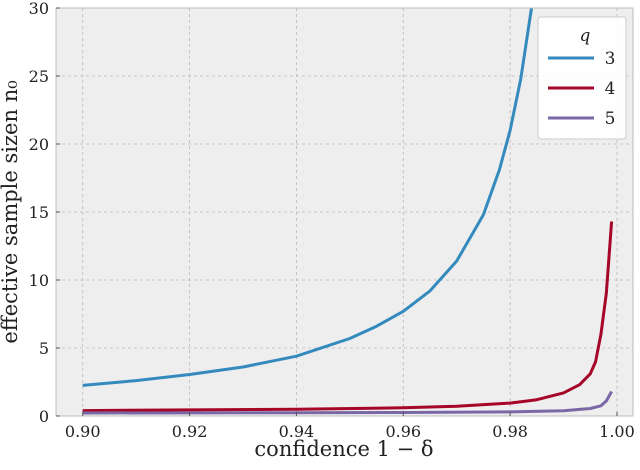 This screenshot has height=470, width=640. What do you see at coordinates (39, 280) in the screenshot?
I see `y-tick-label: 10` at bounding box center [39, 280].